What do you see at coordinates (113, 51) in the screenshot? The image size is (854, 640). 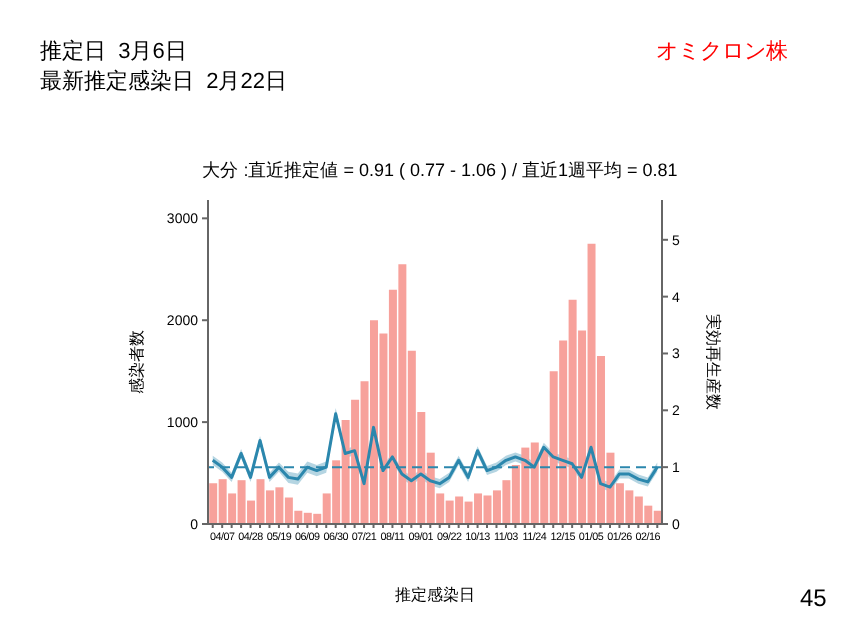 I see `note: 推定日 3月6日` at bounding box center [113, 51].